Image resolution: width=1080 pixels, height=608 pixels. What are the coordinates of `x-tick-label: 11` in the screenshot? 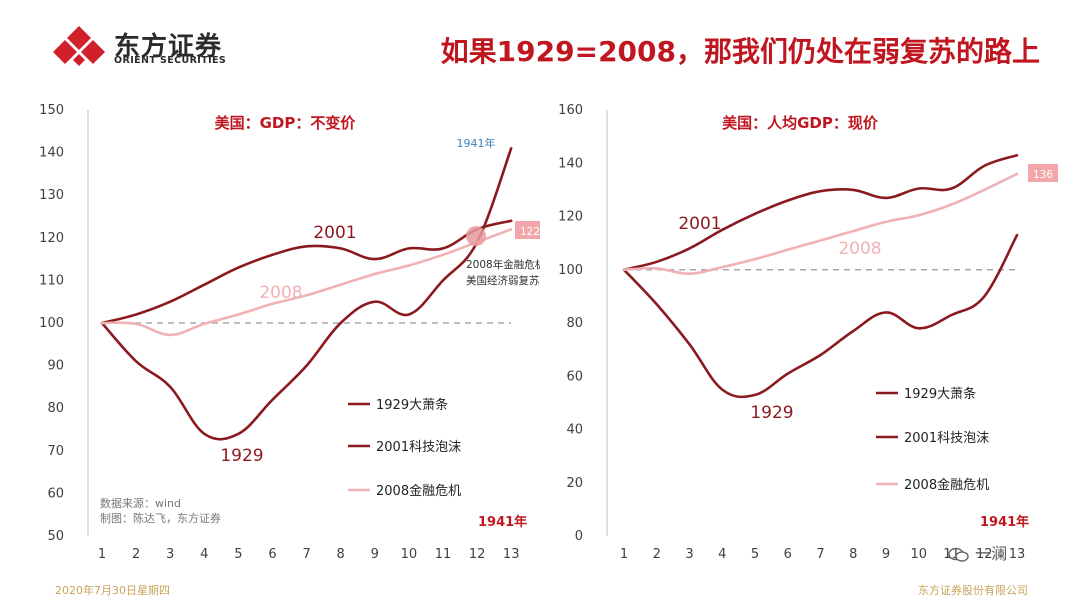 It's located at (443, 554).